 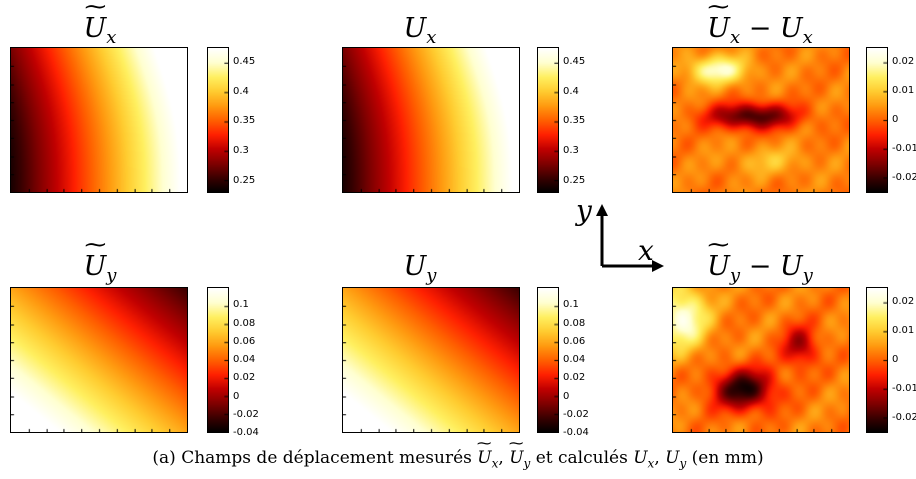 I want to click on axis-indicator: y x, so click(x=615, y=237).